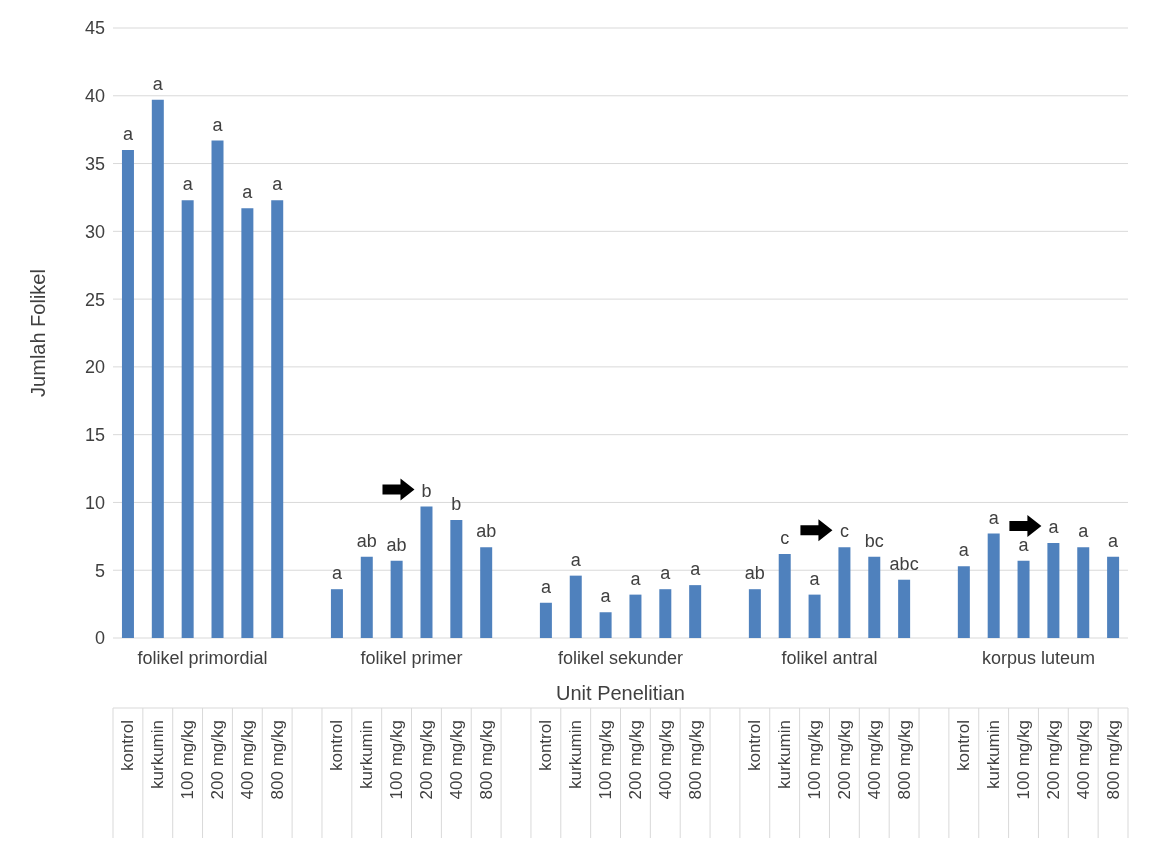 The image size is (1156, 850). Describe the element at coordinates (94, 163) in the screenshot. I see `y-tick-label: 35` at that location.